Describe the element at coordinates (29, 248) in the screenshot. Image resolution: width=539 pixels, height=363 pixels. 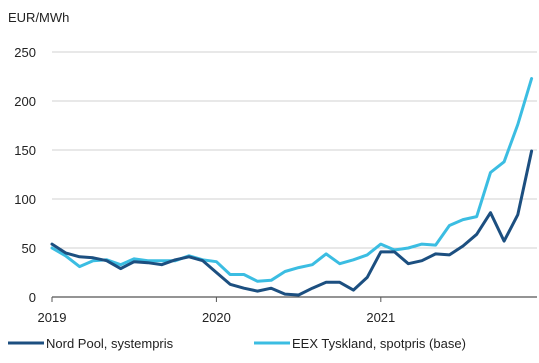
I see `y-tick-label: 50` at that location.